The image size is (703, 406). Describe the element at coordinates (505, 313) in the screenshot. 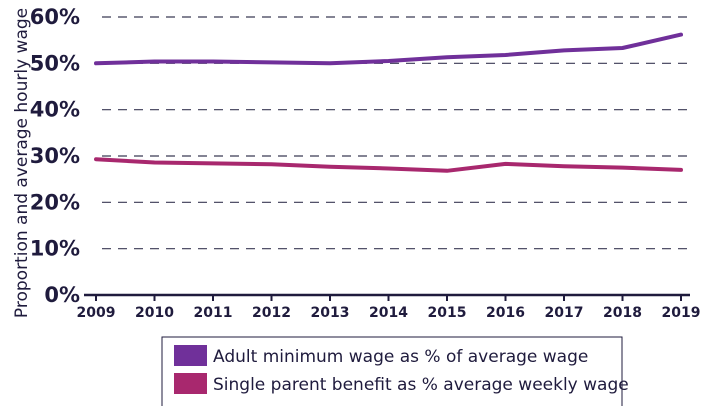

I see `x-tick-label: 2016` at that location.